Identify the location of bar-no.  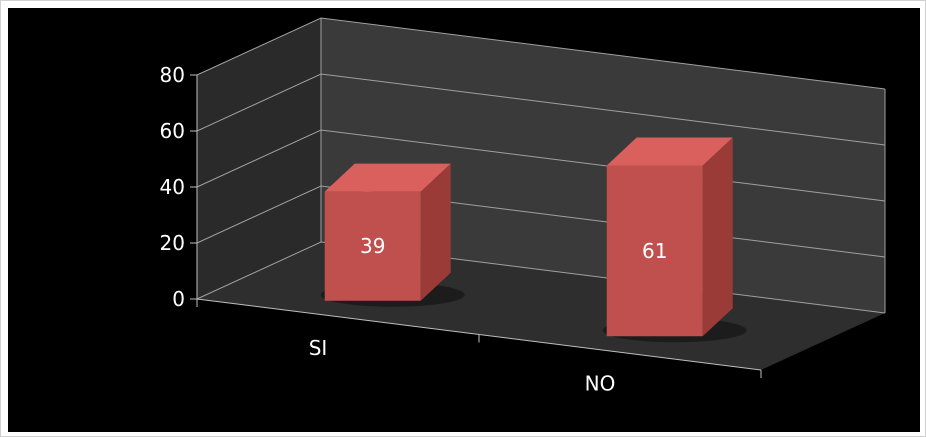
(674, 240).